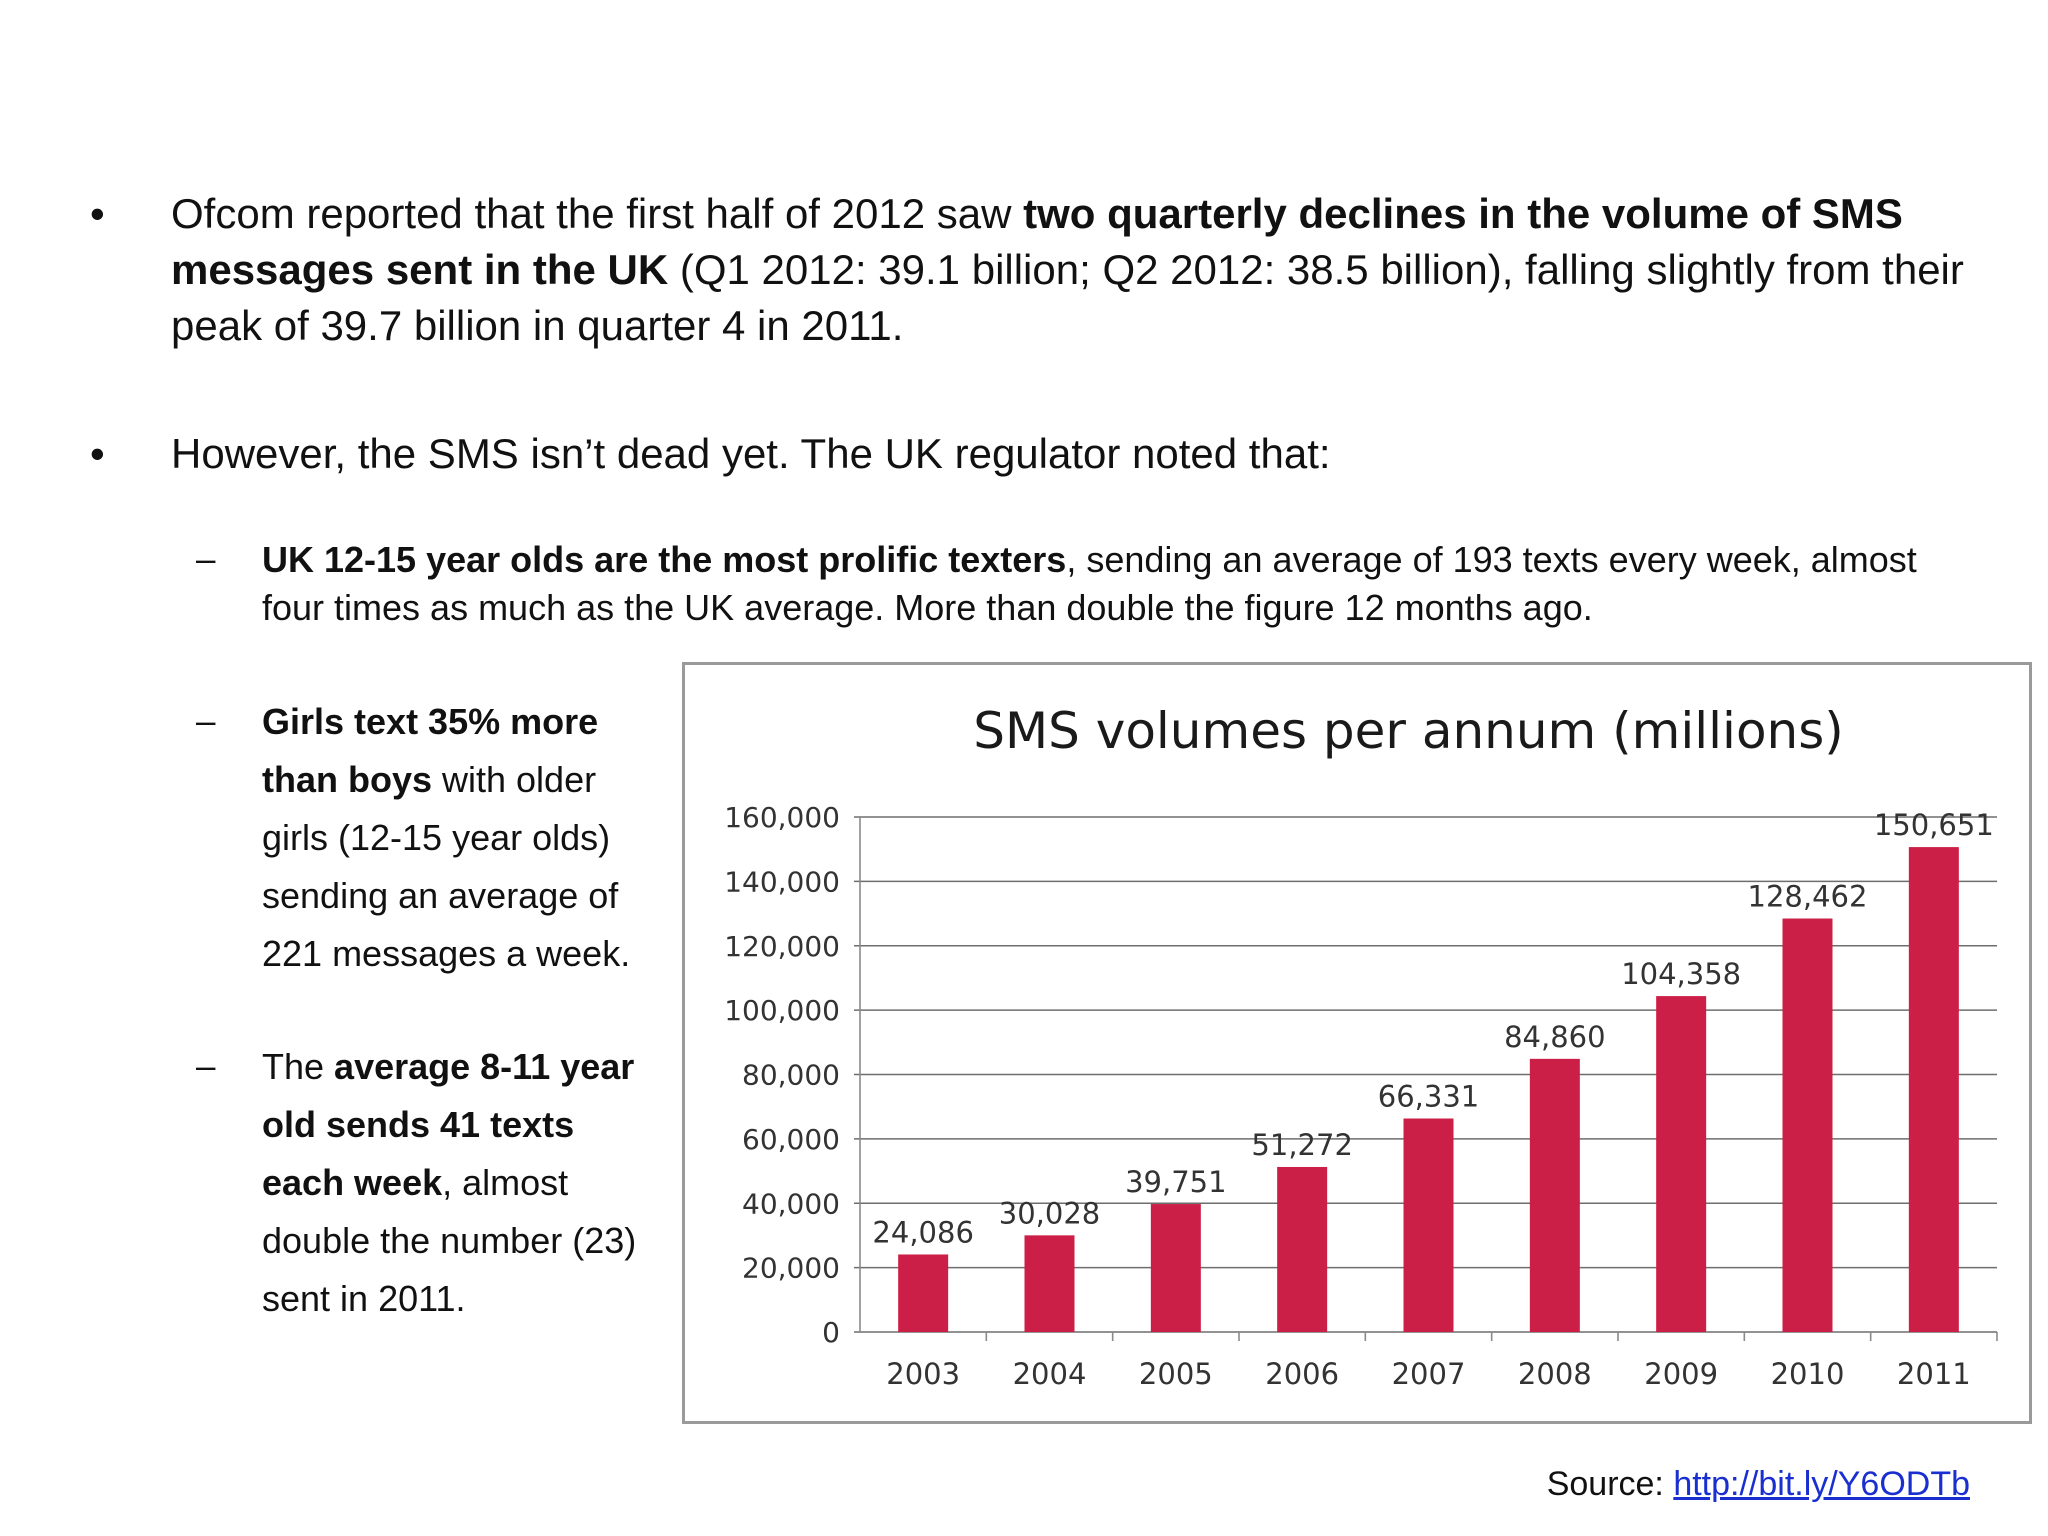 The image size is (2048, 1536). Describe the element at coordinates (1176, 1374) in the screenshot. I see `x-tick-label: 2005` at that location.